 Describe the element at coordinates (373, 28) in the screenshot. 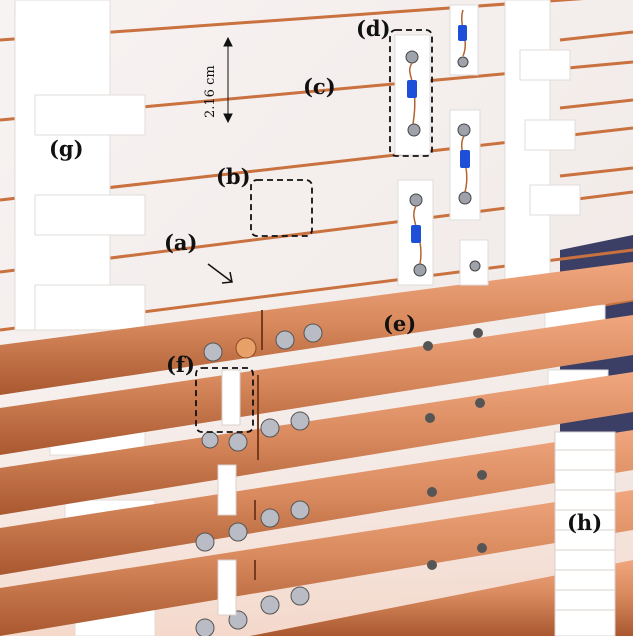

I see `label-d: (d)` at that location.